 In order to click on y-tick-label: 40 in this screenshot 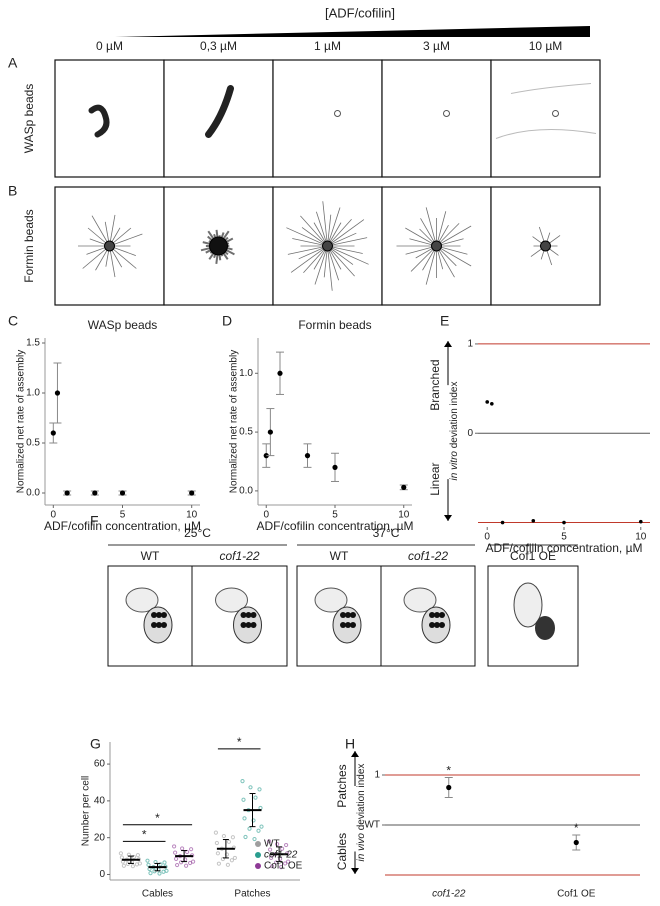, I will do `click(100, 801)`.